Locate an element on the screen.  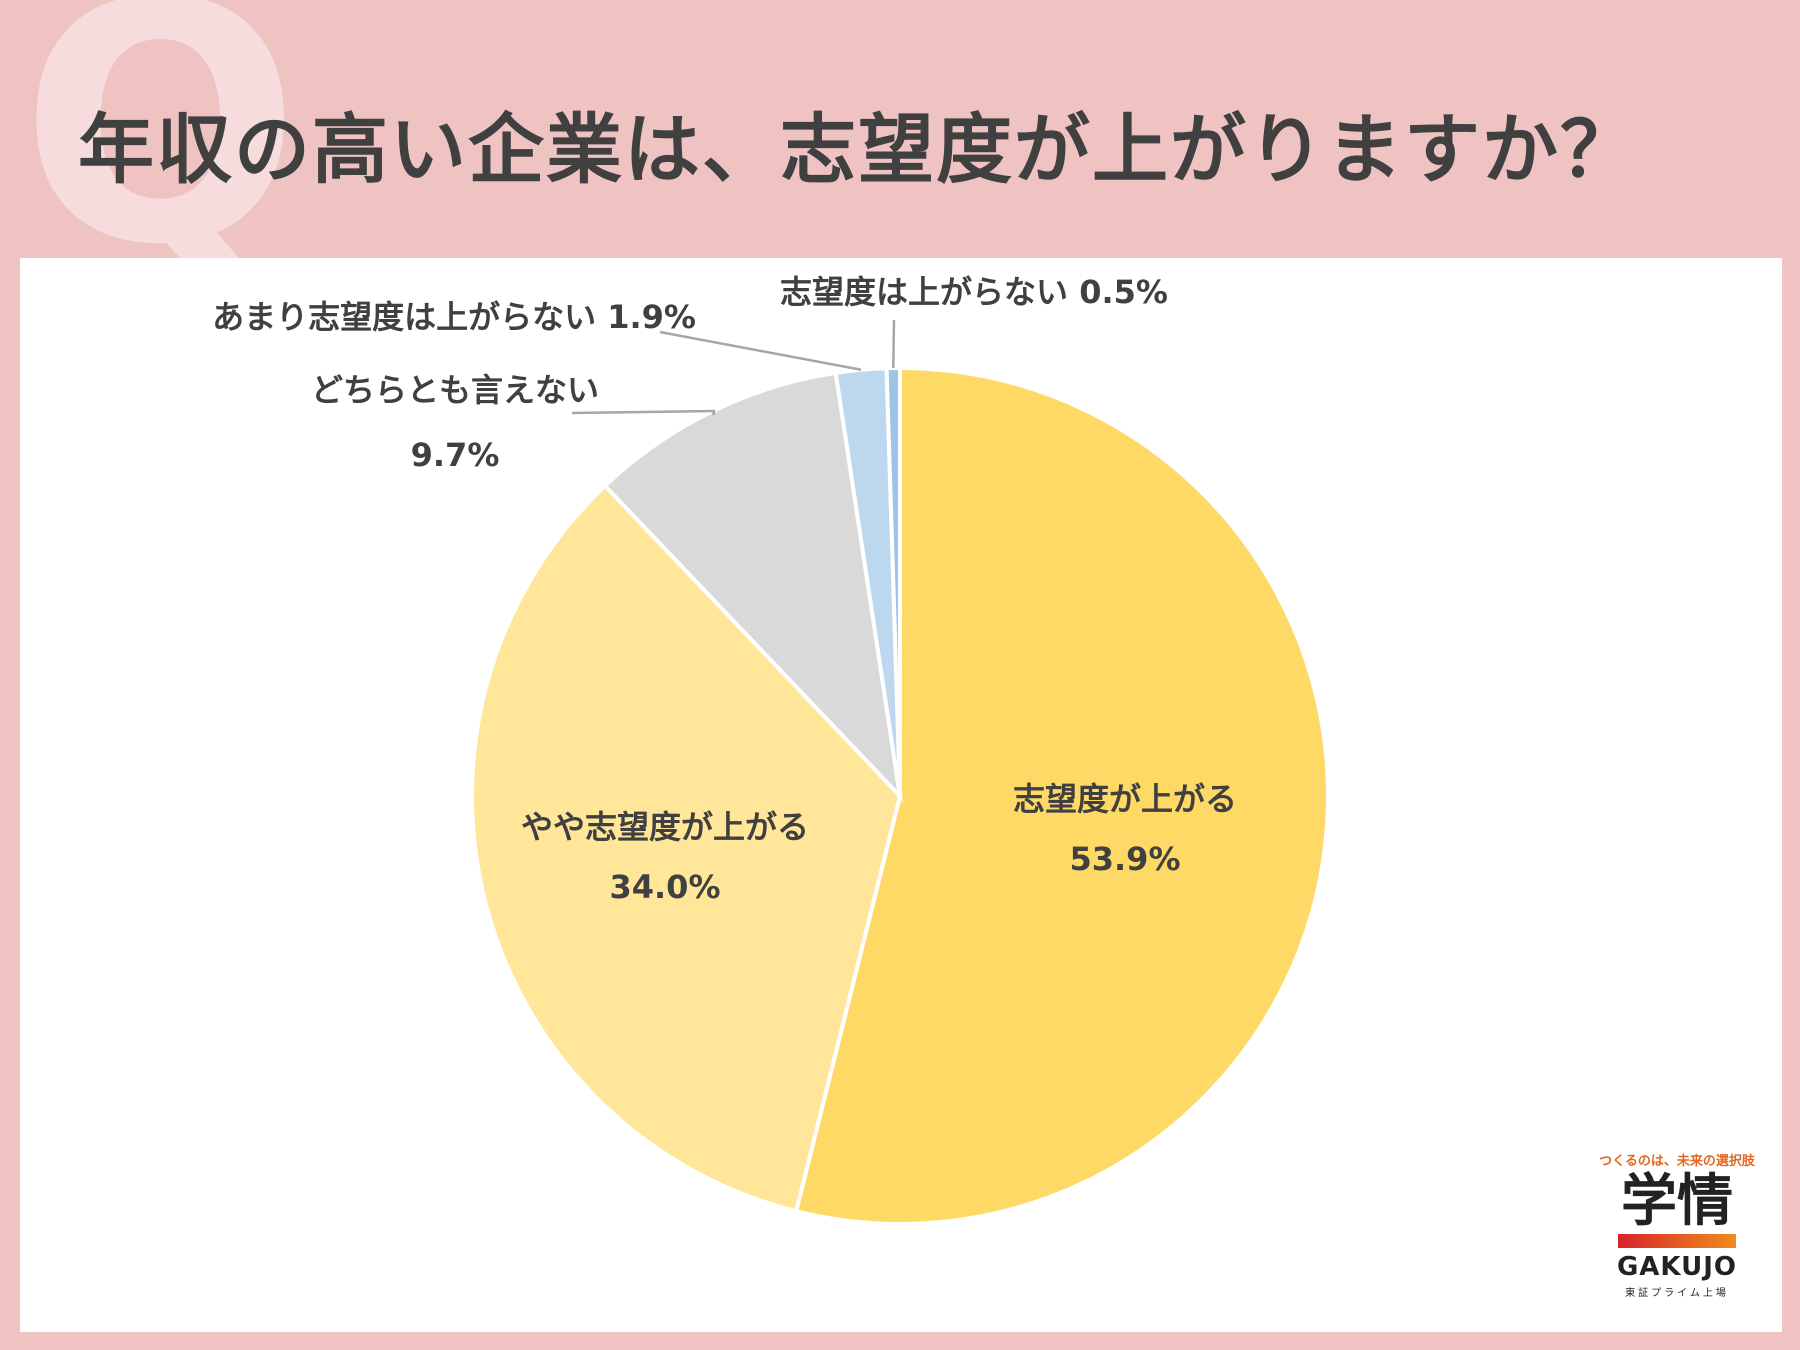
page-title: 年収の高い企業は、志望度が上がりますか？ is located at coordinates (858, 149).